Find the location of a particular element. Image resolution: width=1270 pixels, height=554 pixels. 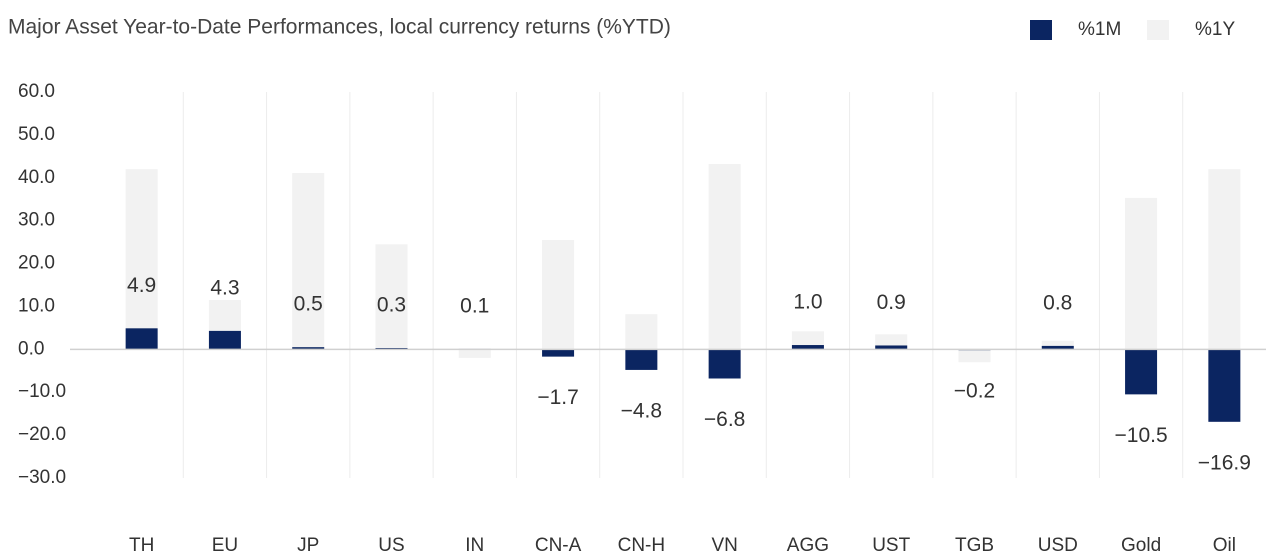

data-label: −1.7 is located at coordinates (557, 397).